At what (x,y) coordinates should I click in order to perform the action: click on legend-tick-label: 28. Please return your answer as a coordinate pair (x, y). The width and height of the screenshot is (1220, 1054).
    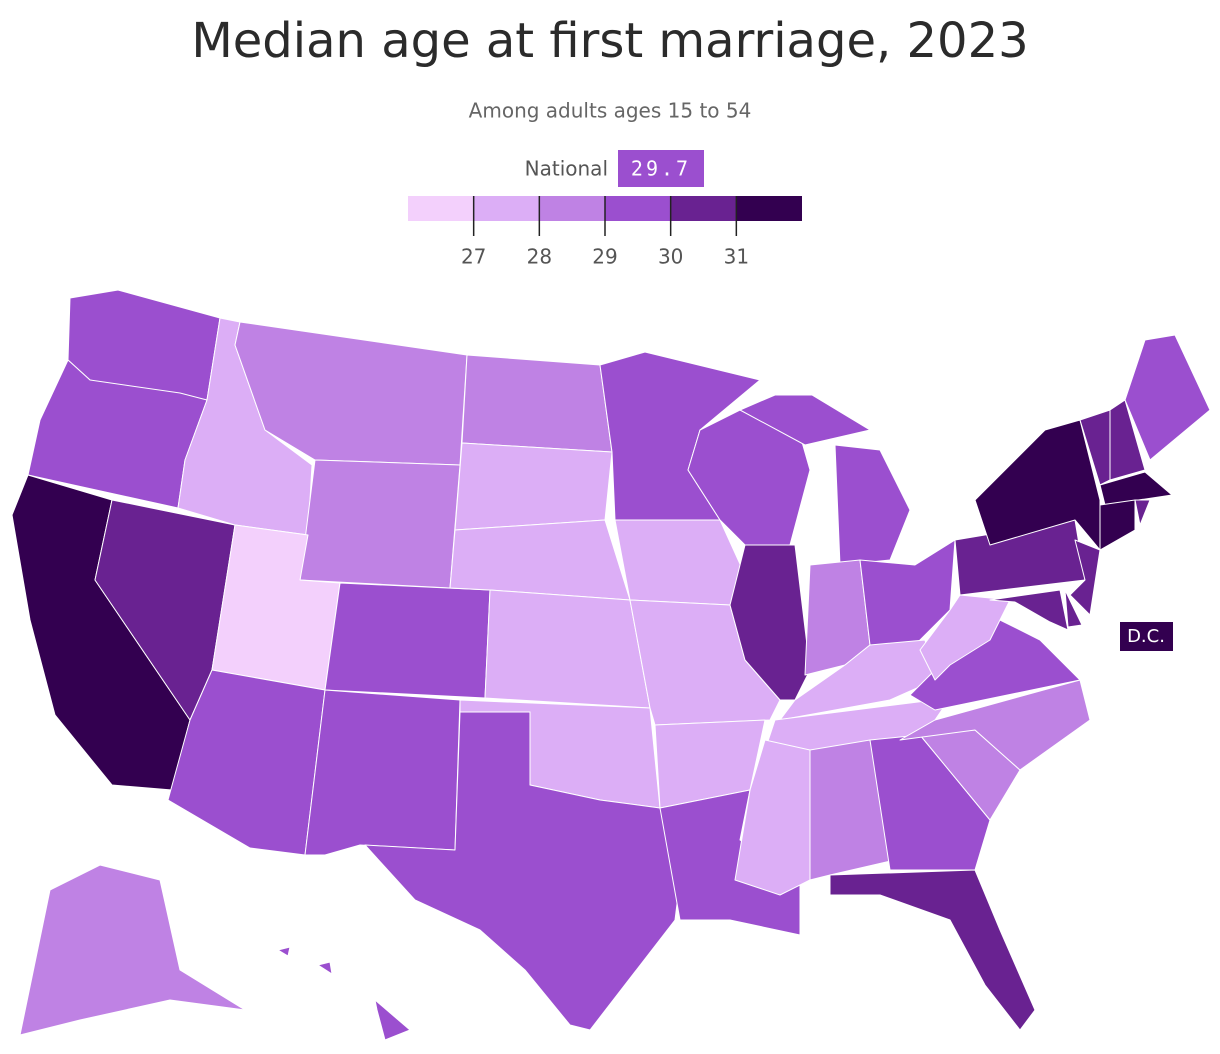
    Looking at the image, I should click on (539, 257).